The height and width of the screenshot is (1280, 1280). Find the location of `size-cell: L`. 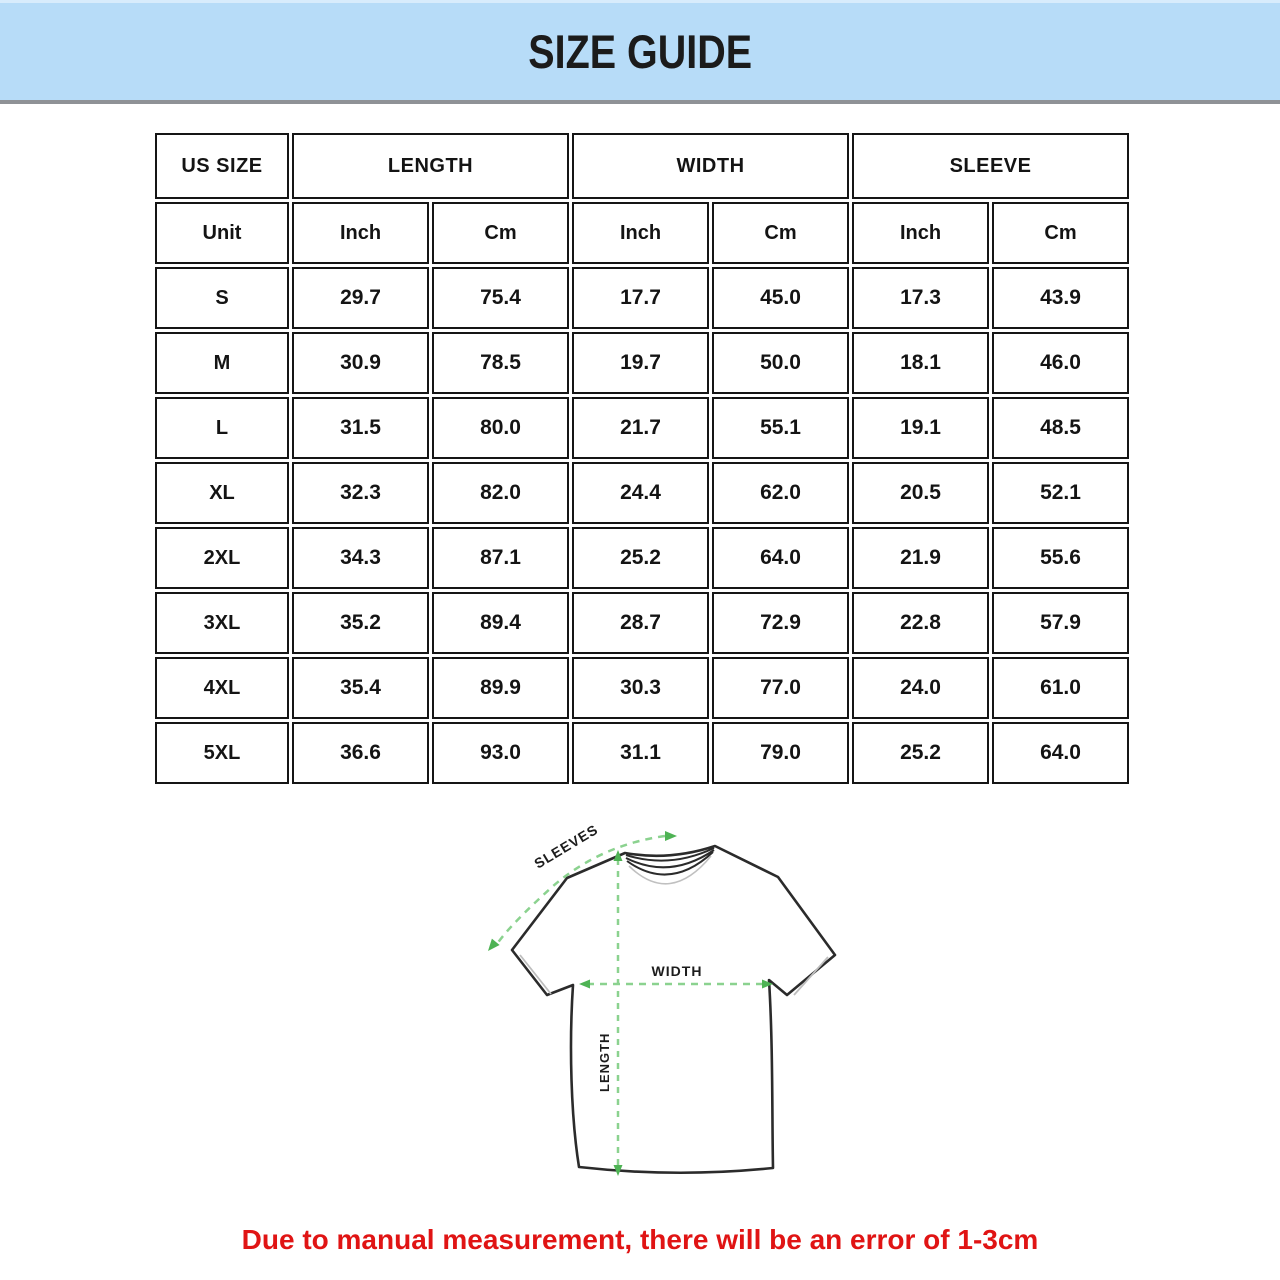

size-cell: L is located at coordinates (222, 428).